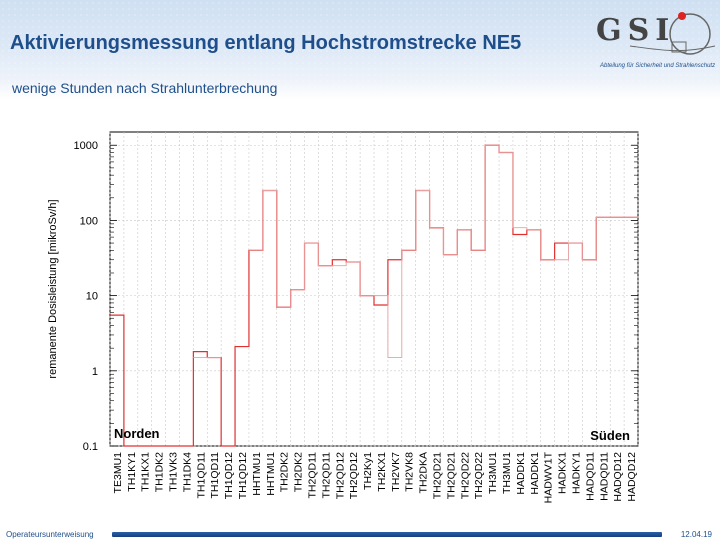 This screenshot has width=720, height=540. I want to click on logo-box, so click(679, 47).